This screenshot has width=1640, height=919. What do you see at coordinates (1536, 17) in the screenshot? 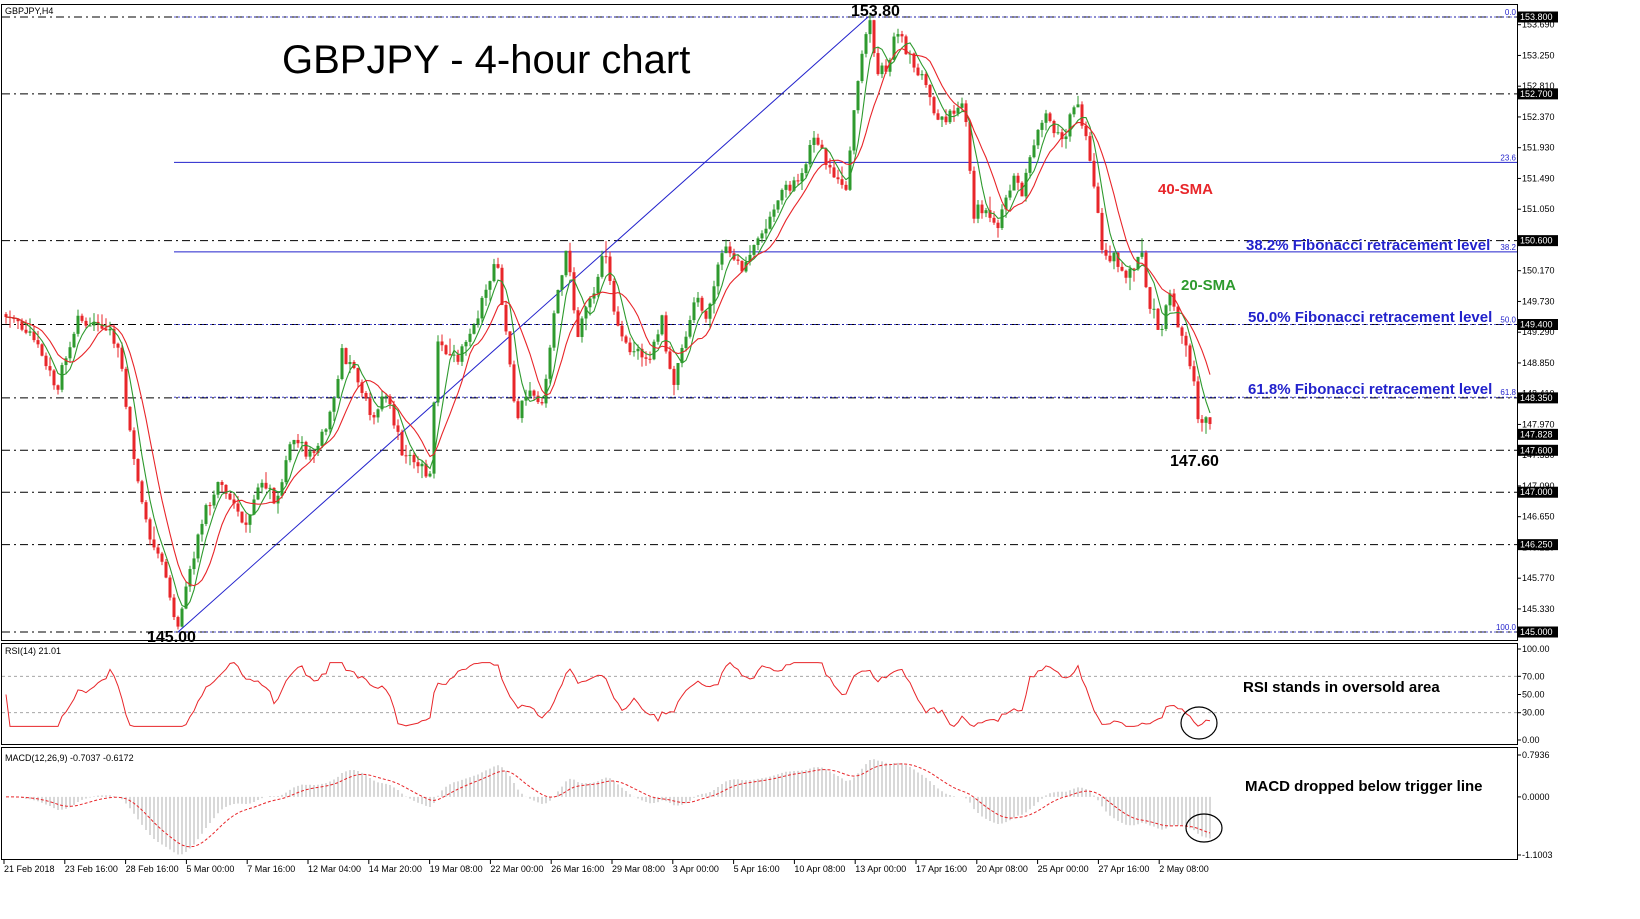
I see `price-box-label: 153.800` at bounding box center [1536, 17].